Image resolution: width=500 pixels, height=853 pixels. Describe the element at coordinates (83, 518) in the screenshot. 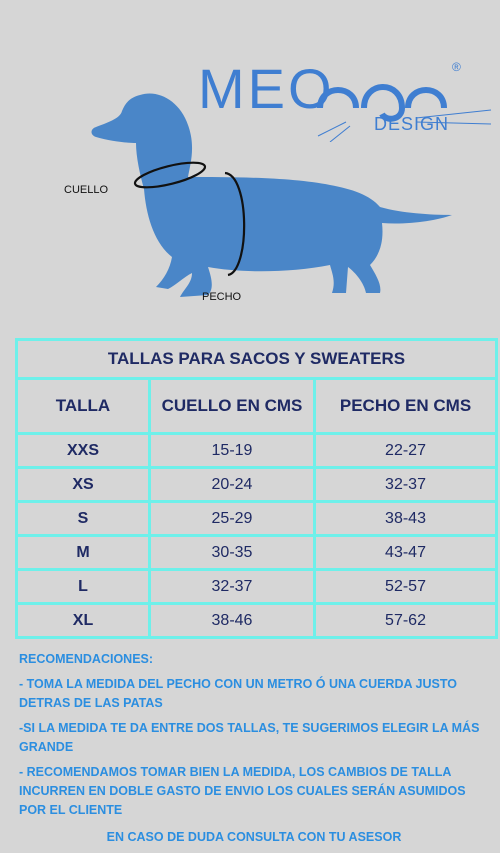

I see `size-cell: S` at that location.